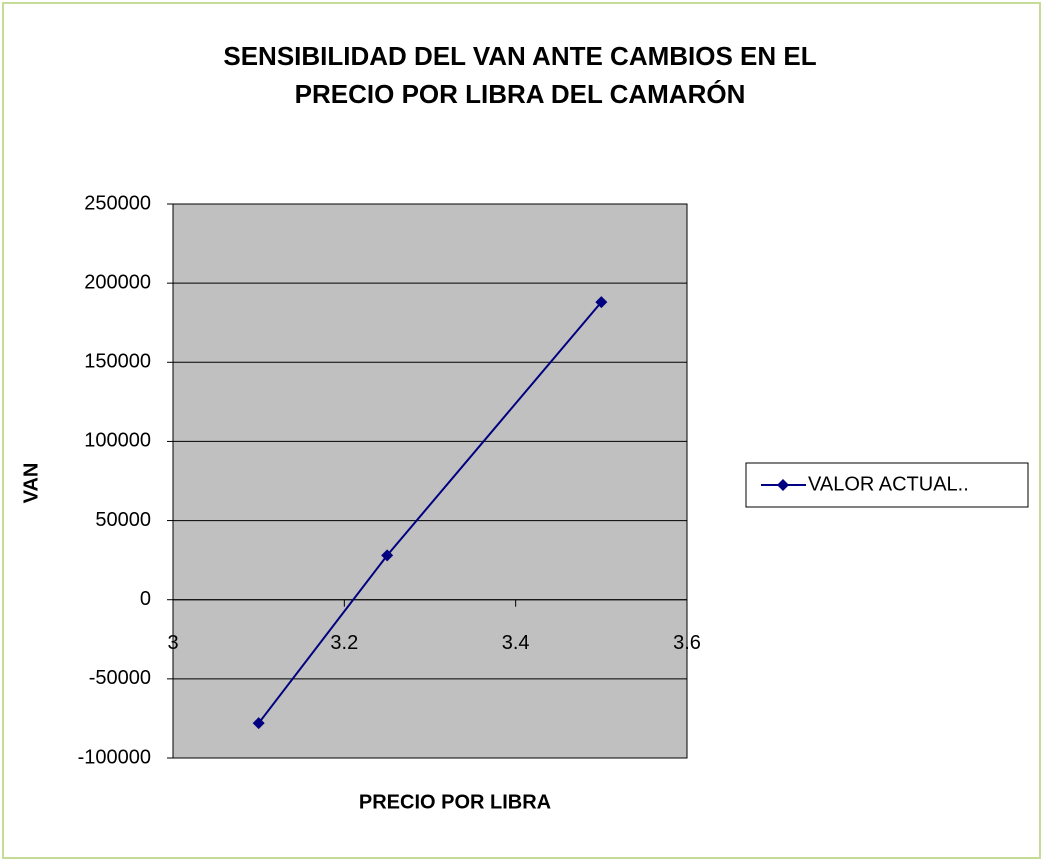 The width and height of the screenshot is (1043, 862). What do you see at coordinates (117, 203) in the screenshot?
I see `y-tick-label: 250000` at bounding box center [117, 203].